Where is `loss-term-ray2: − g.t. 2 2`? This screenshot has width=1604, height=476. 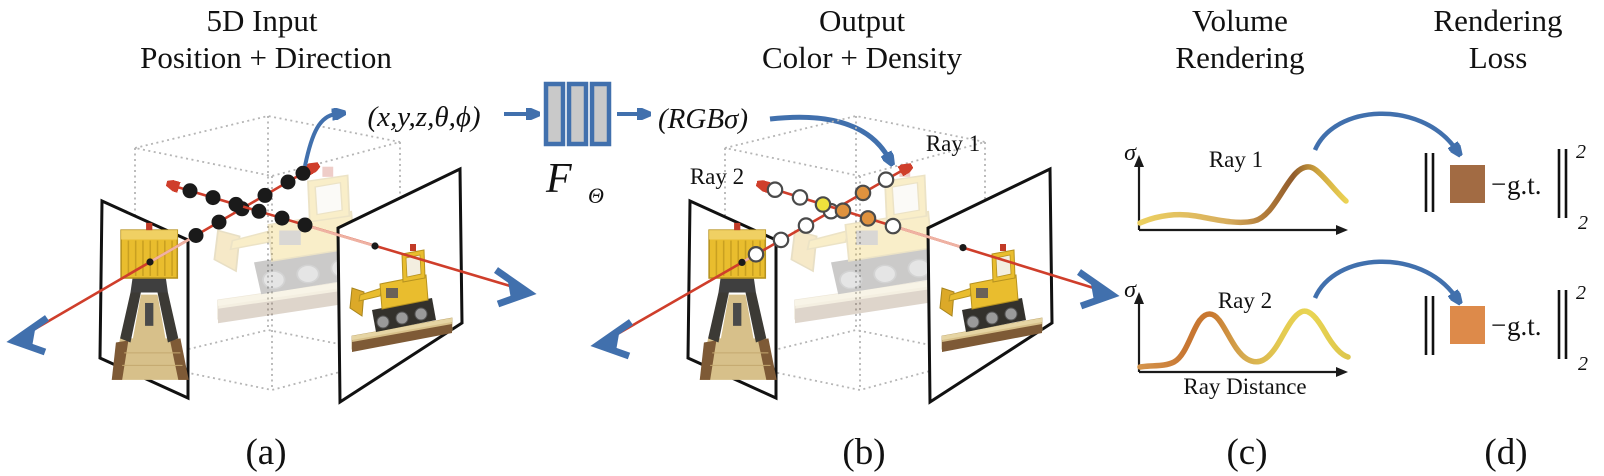 loss-term-ray2: − g.t. 2 2 is located at coordinates (1506, 328).